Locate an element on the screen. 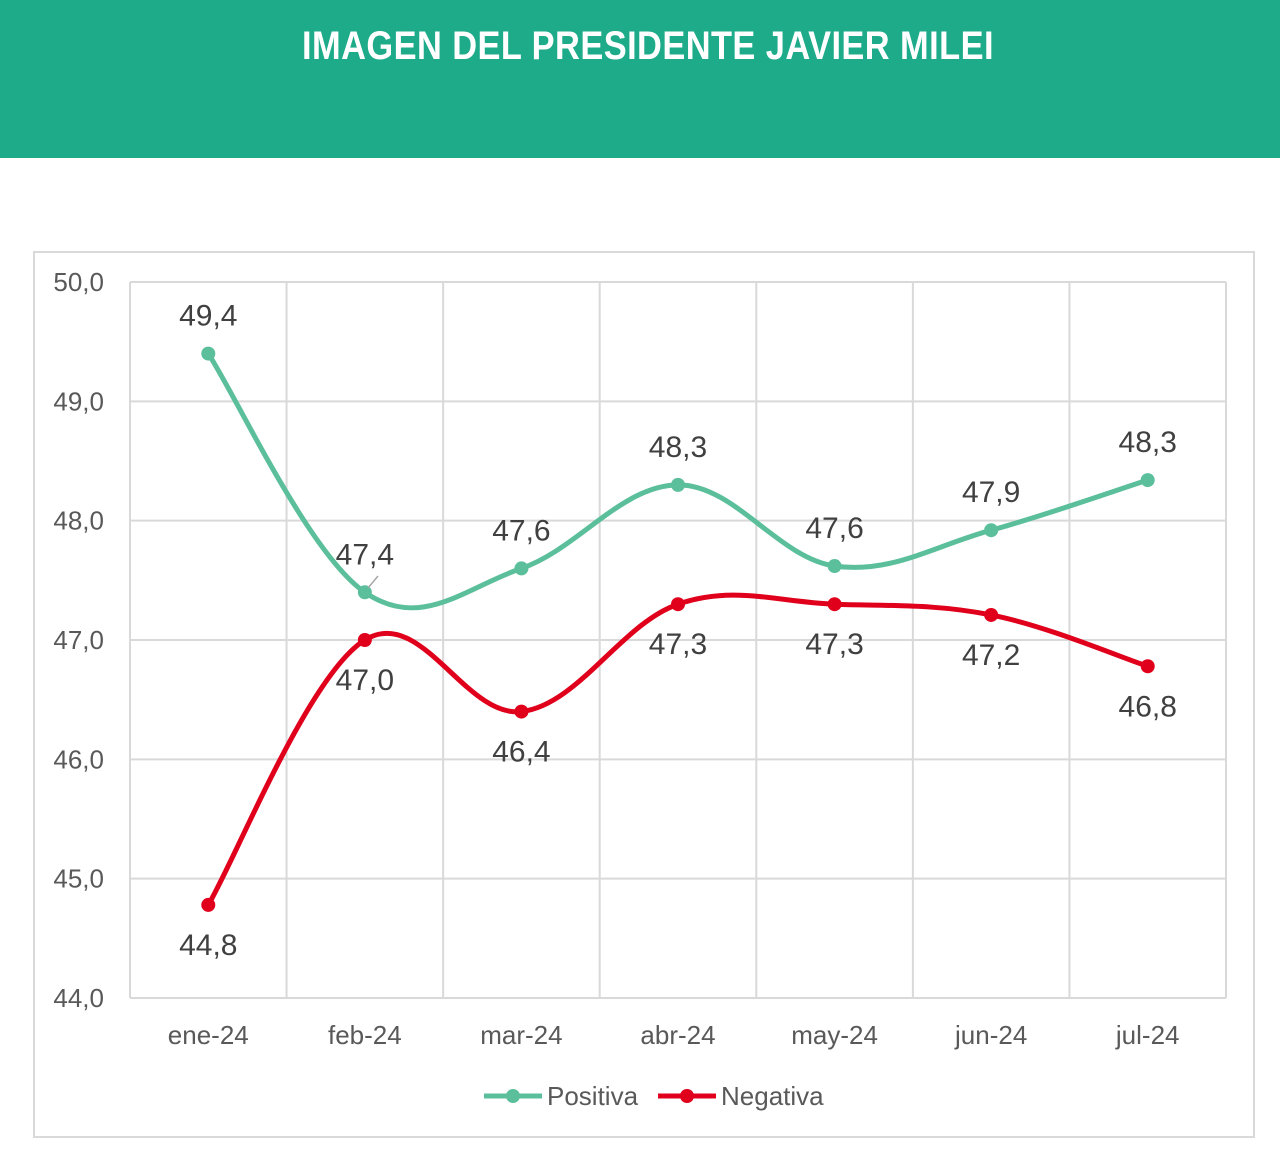 The image size is (1280, 1159). legend-label-positiva: Positiva is located at coordinates (593, 1096).